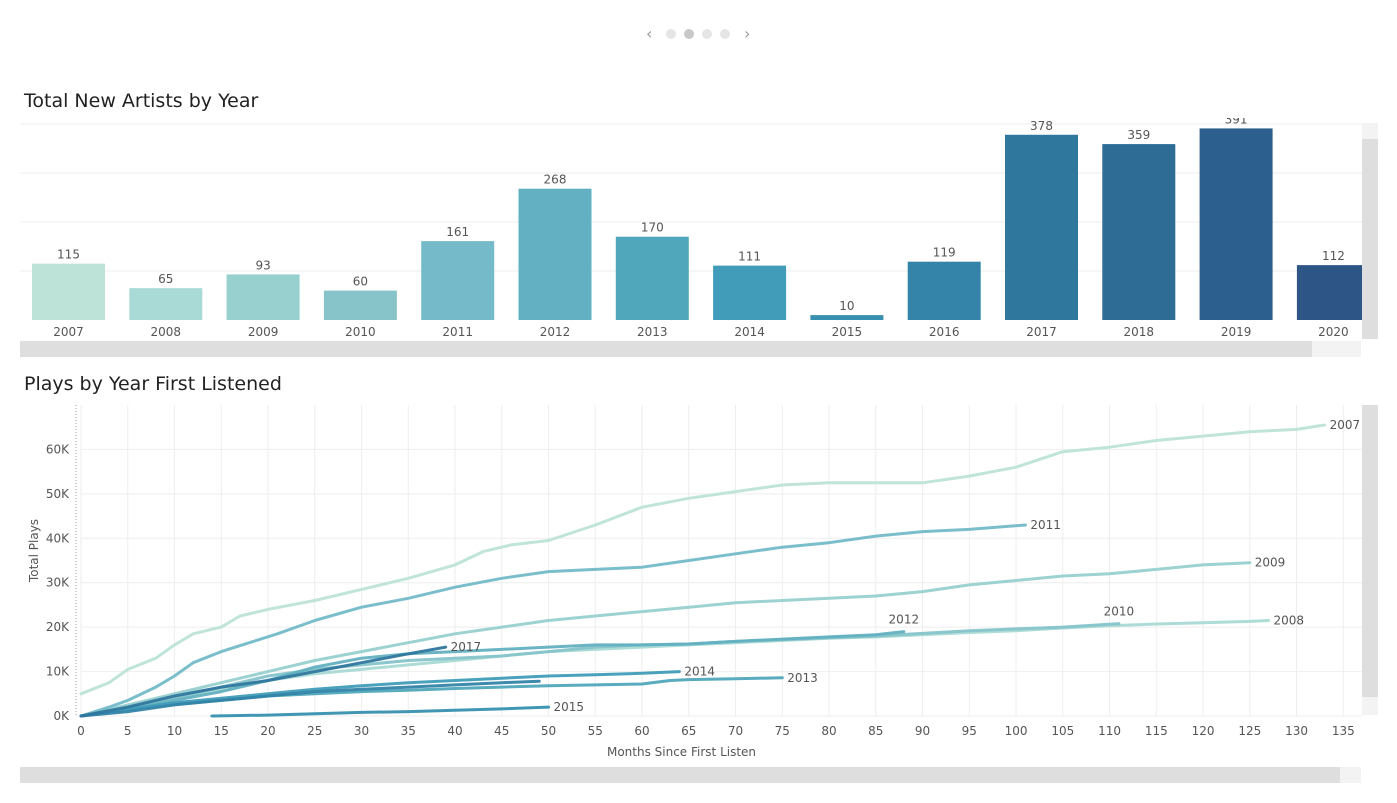  I want to click on series-end-label: 2013, so click(802, 678).